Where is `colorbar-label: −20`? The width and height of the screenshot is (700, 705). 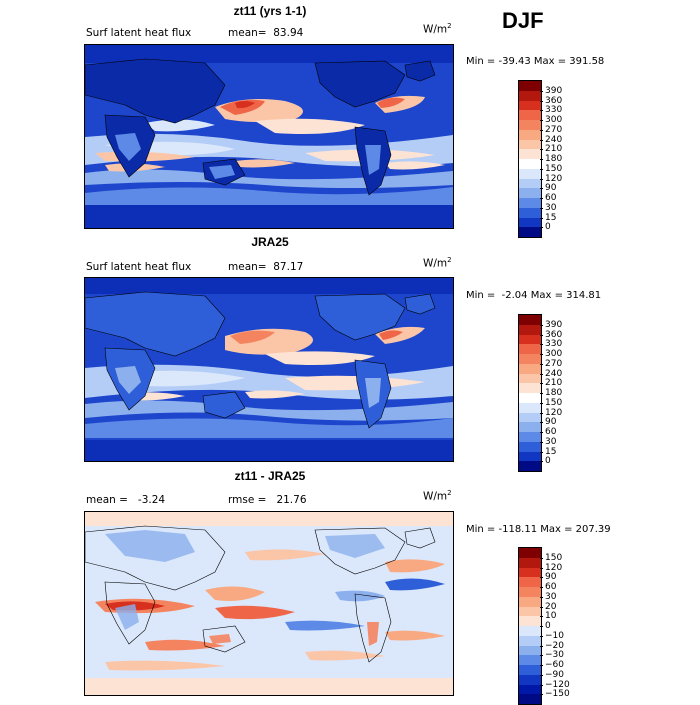 colorbar-label: −20 is located at coordinates (554, 645).